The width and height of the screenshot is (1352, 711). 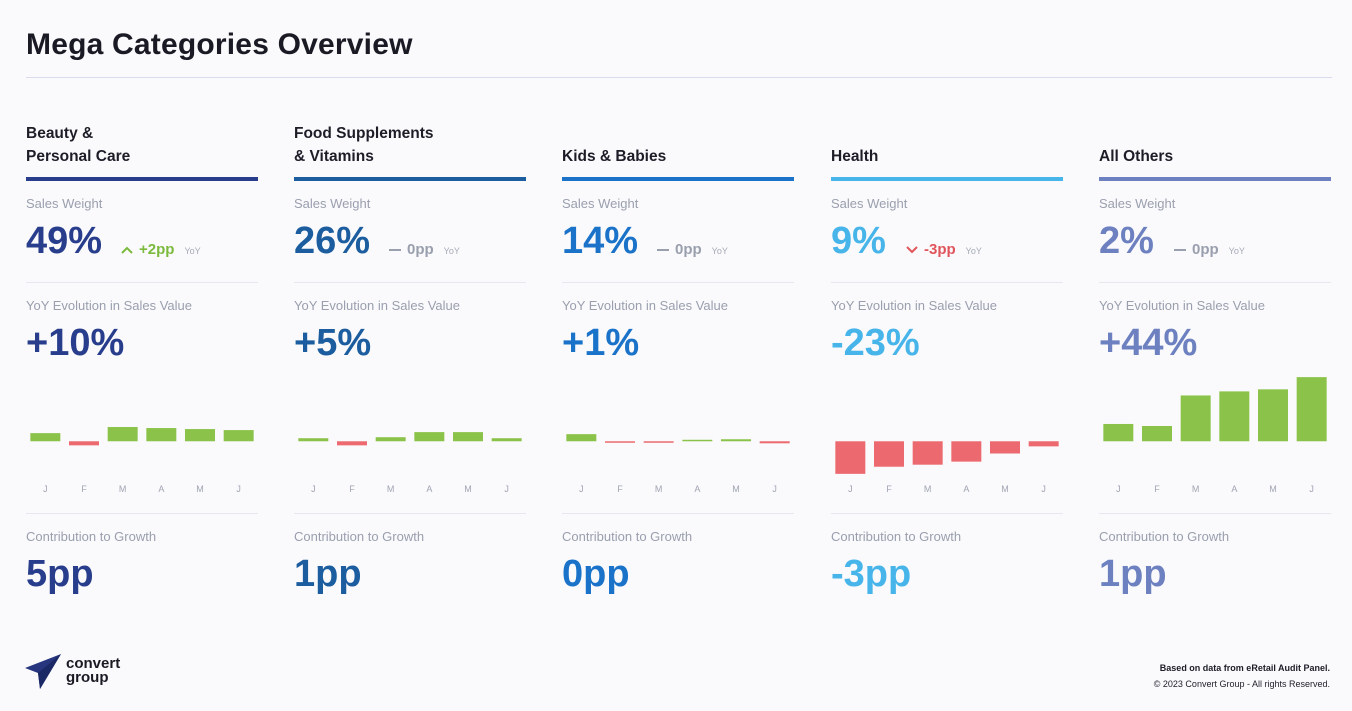 I want to click on weight-delta: -3pp YoY, so click(x=943, y=249).